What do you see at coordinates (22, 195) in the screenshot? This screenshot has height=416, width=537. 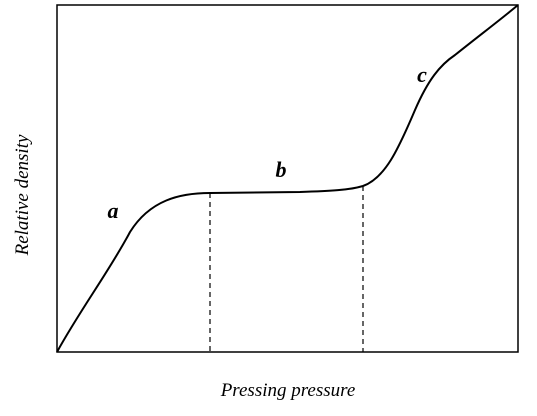 I see `y-axis-label: Relative density` at bounding box center [22, 195].